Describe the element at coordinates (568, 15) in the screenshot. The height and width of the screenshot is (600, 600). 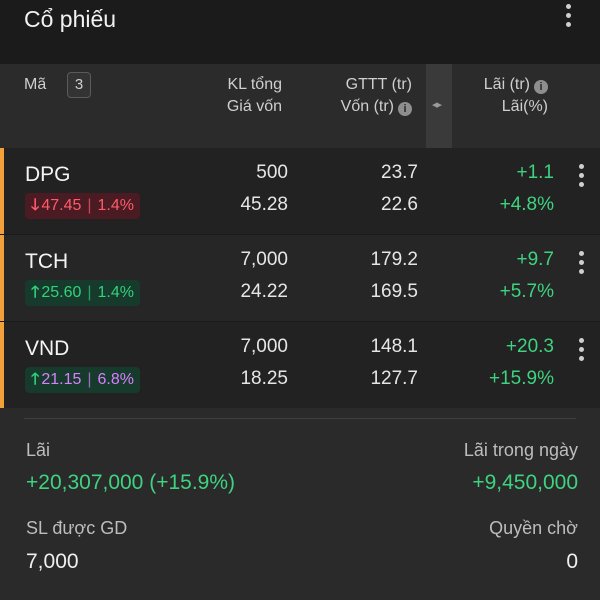
I see `more-options-icon` at that location.